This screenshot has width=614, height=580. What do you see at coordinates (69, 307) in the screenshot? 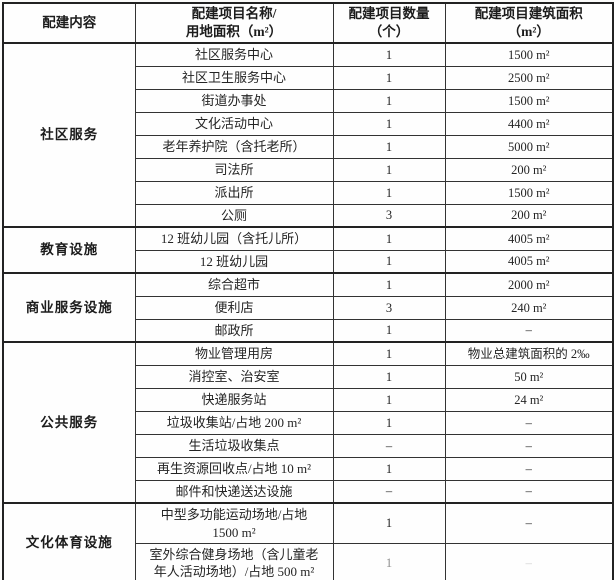
I see `group-label-cell: 商业服务设施` at bounding box center [69, 307].